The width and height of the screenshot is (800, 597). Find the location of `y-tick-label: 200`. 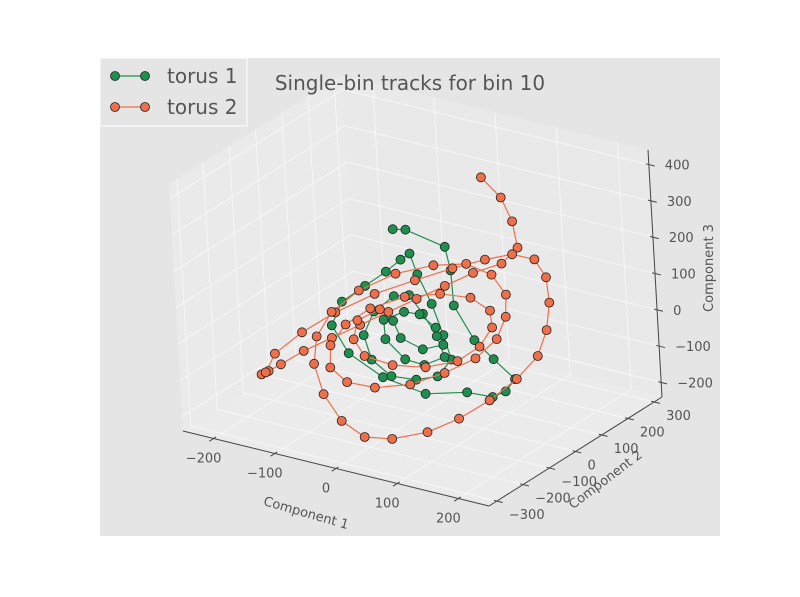

y-tick-label: 200 is located at coordinates (652, 433).